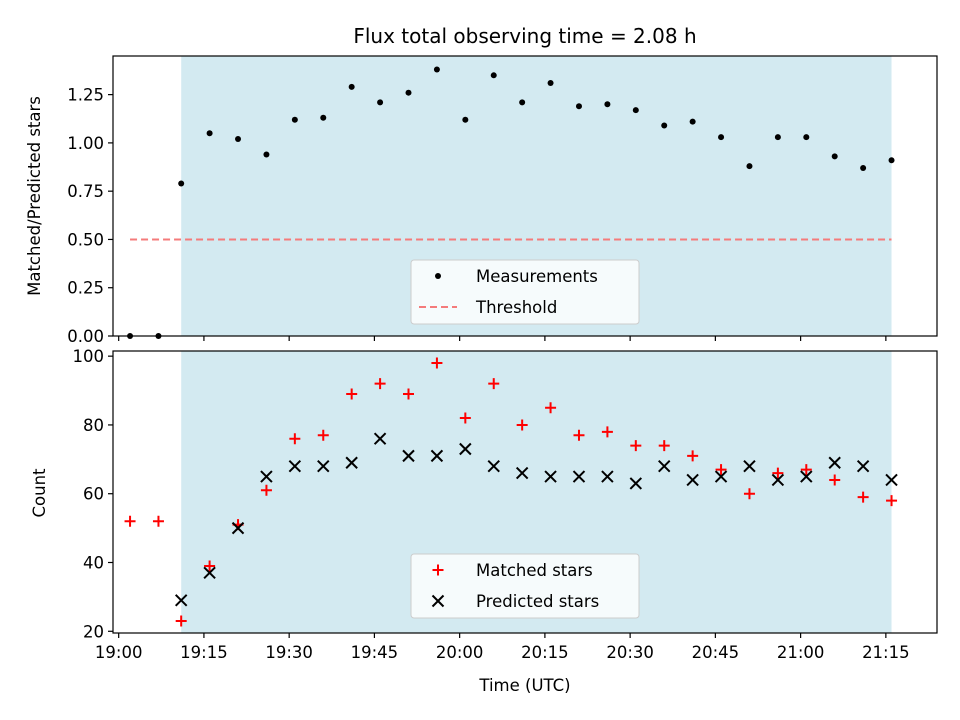  Describe the element at coordinates (716, 652) in the screenshot. I see `x-tick-label: 20:45` at that location.